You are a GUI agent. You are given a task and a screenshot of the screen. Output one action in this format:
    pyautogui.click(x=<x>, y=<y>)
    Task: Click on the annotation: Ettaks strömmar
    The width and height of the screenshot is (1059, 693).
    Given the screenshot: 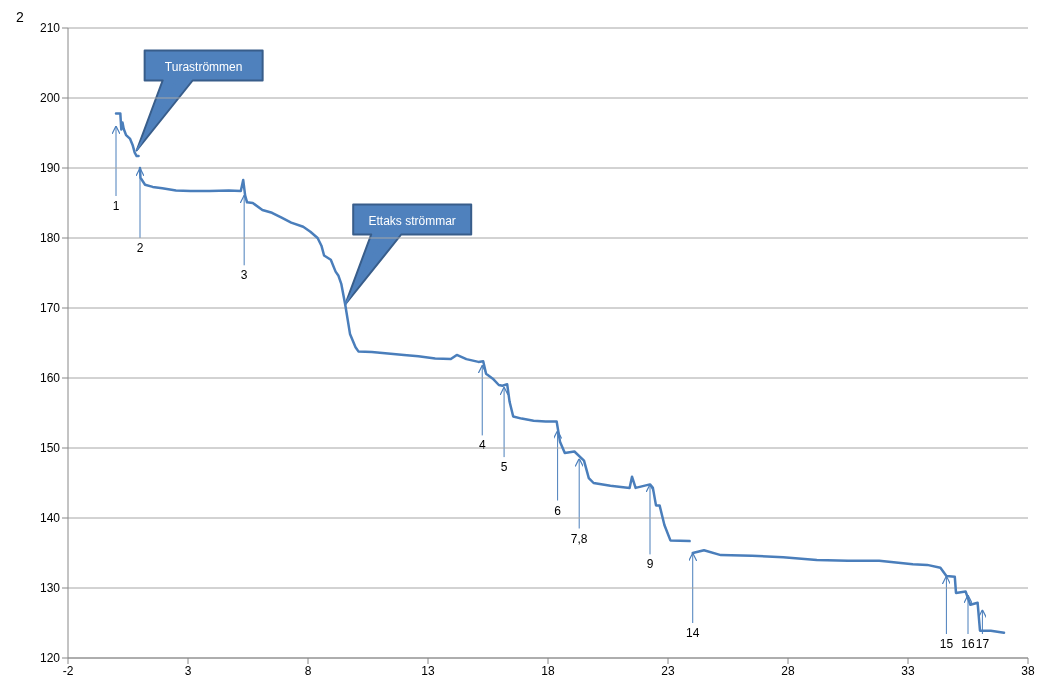 What is the action you would take?
    pyautogui.click(x=412, y=220)
    